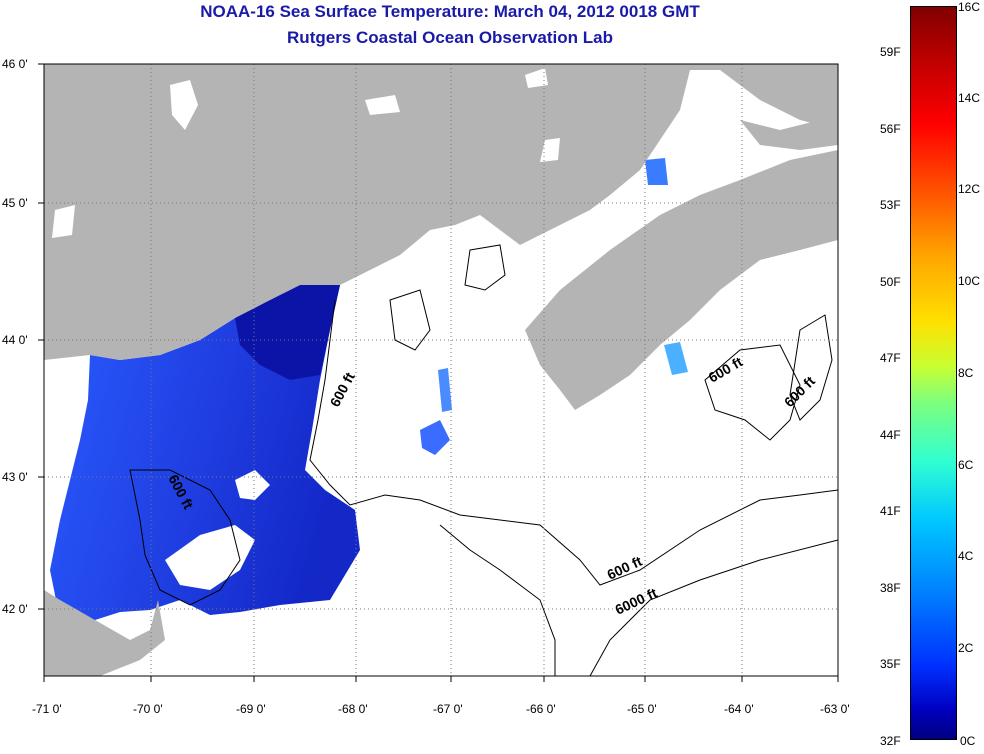 Image resolution: width=984 pixels, height=754 pixels. I want to click on lon-label: -67 0', so click(448, 709).